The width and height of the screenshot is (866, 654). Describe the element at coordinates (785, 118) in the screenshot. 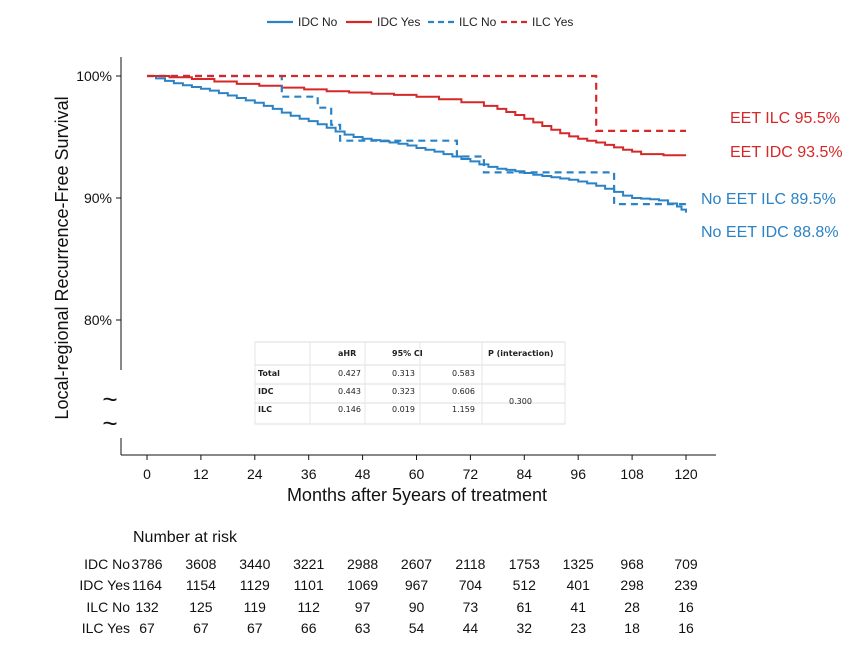

I see `end-label: EET ILC 95.5%` at that location.